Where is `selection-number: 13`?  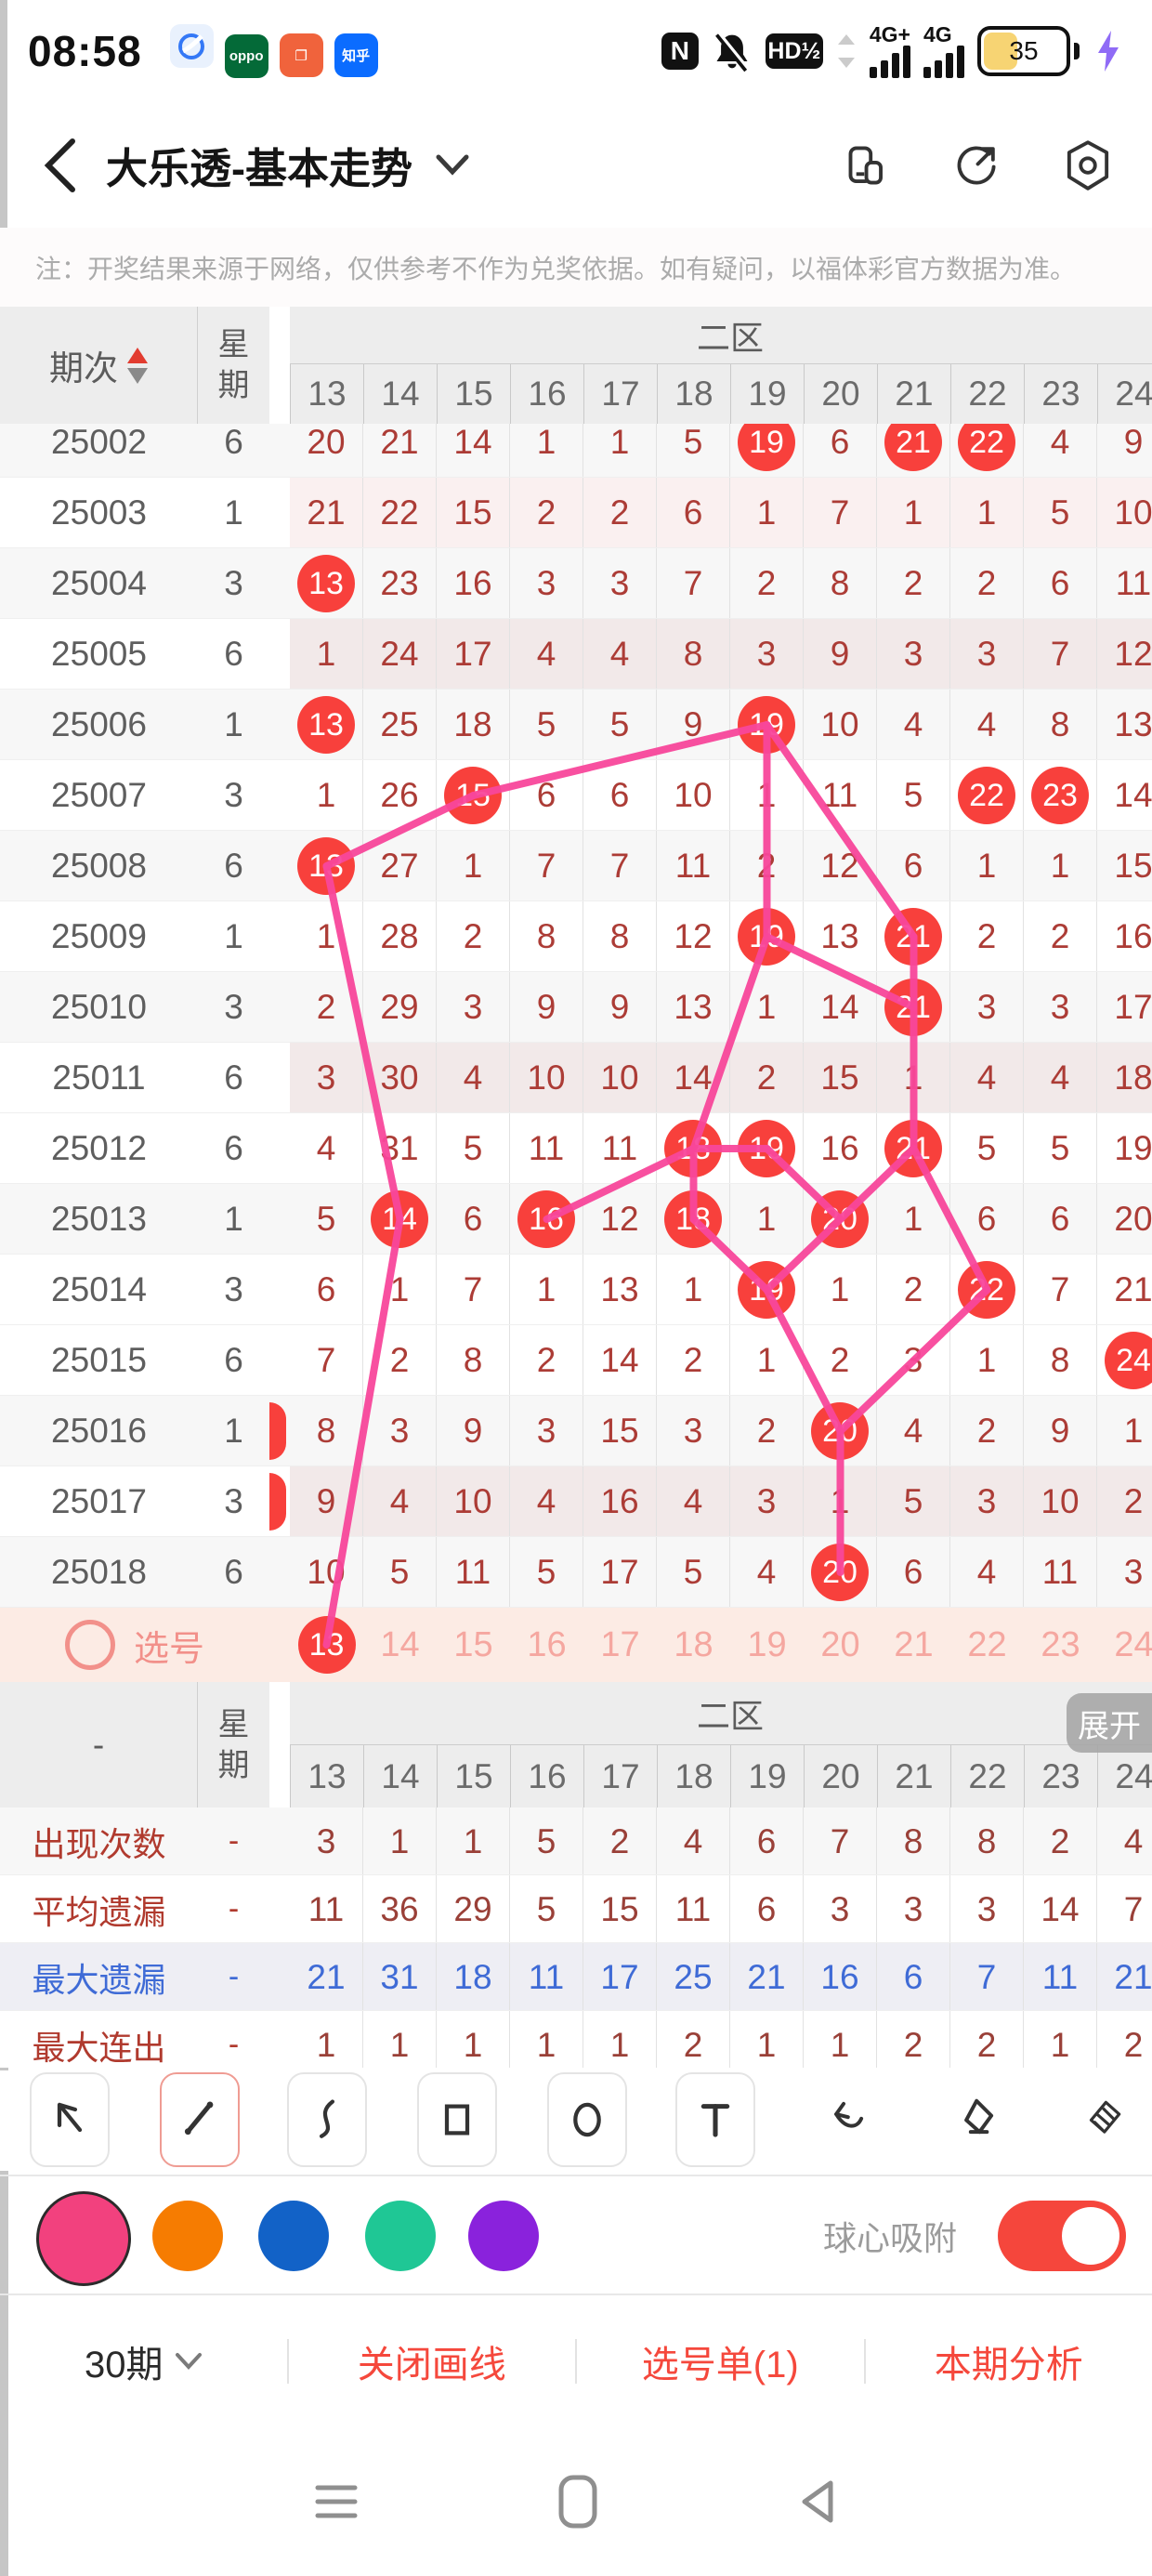 selection-number: 13 is located at coordinates (326, 1645).